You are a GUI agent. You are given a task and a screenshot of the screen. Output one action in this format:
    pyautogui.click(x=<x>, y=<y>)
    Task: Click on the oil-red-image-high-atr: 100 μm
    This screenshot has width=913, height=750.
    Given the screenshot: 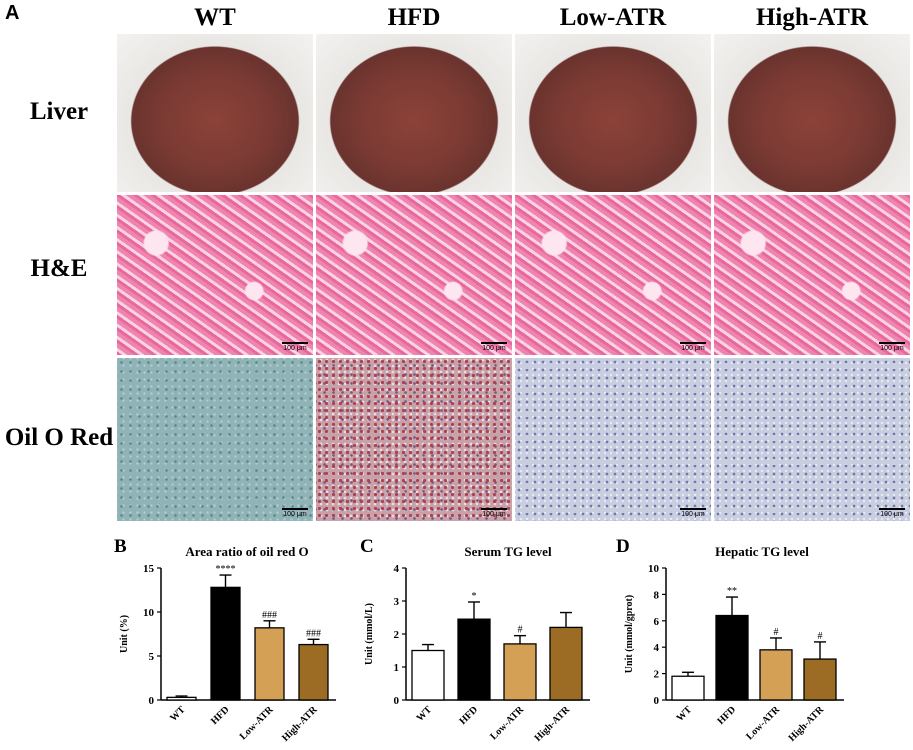 What is the action you would take?
    pyautogui.click(x=812, y=439)
    